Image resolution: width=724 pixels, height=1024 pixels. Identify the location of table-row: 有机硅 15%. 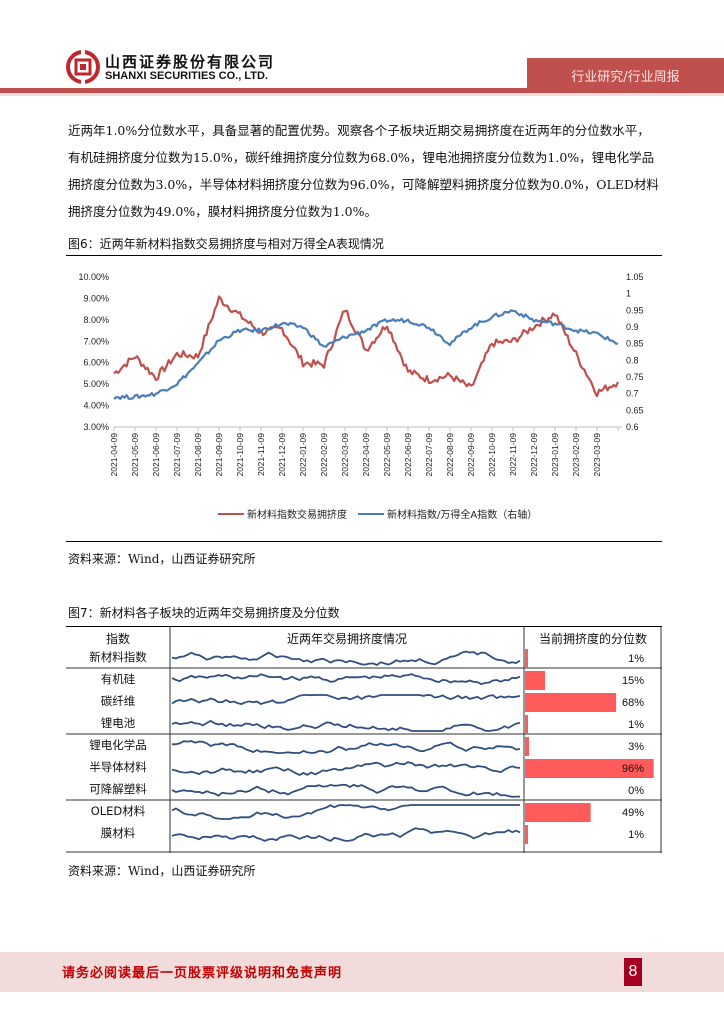
(372, 680).